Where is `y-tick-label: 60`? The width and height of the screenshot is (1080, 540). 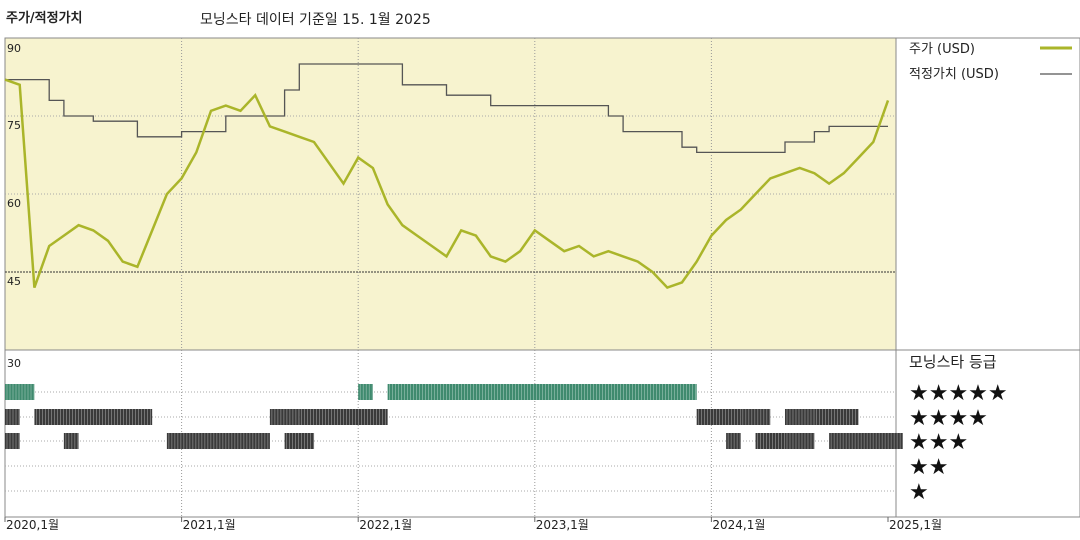
y-tick-label: 60 is located at coordinates (14, 203).